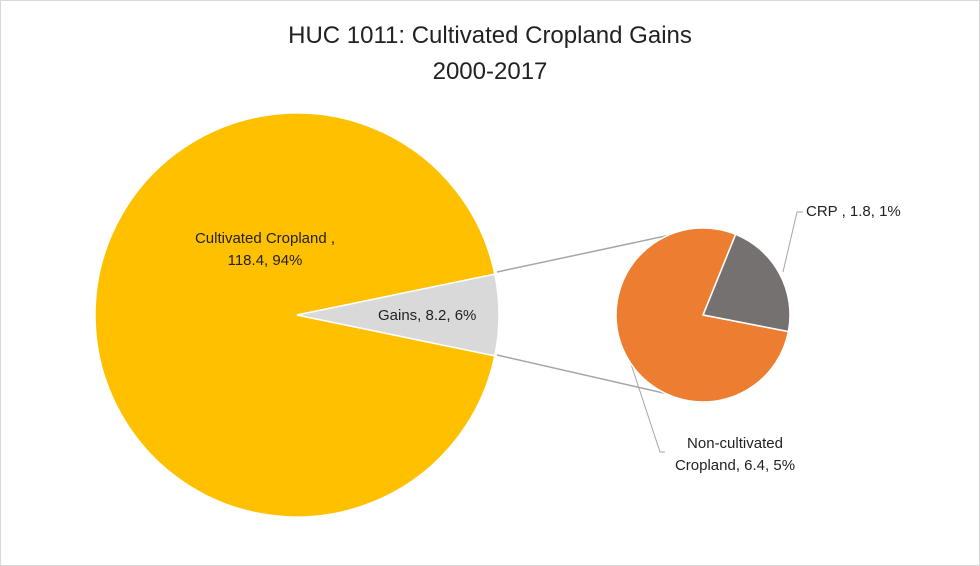  What do you see at coordinates (853, 211) in the screenshot?
I see `data-label: CRP , 1.8, 1%` at bounding box center [853, 211].